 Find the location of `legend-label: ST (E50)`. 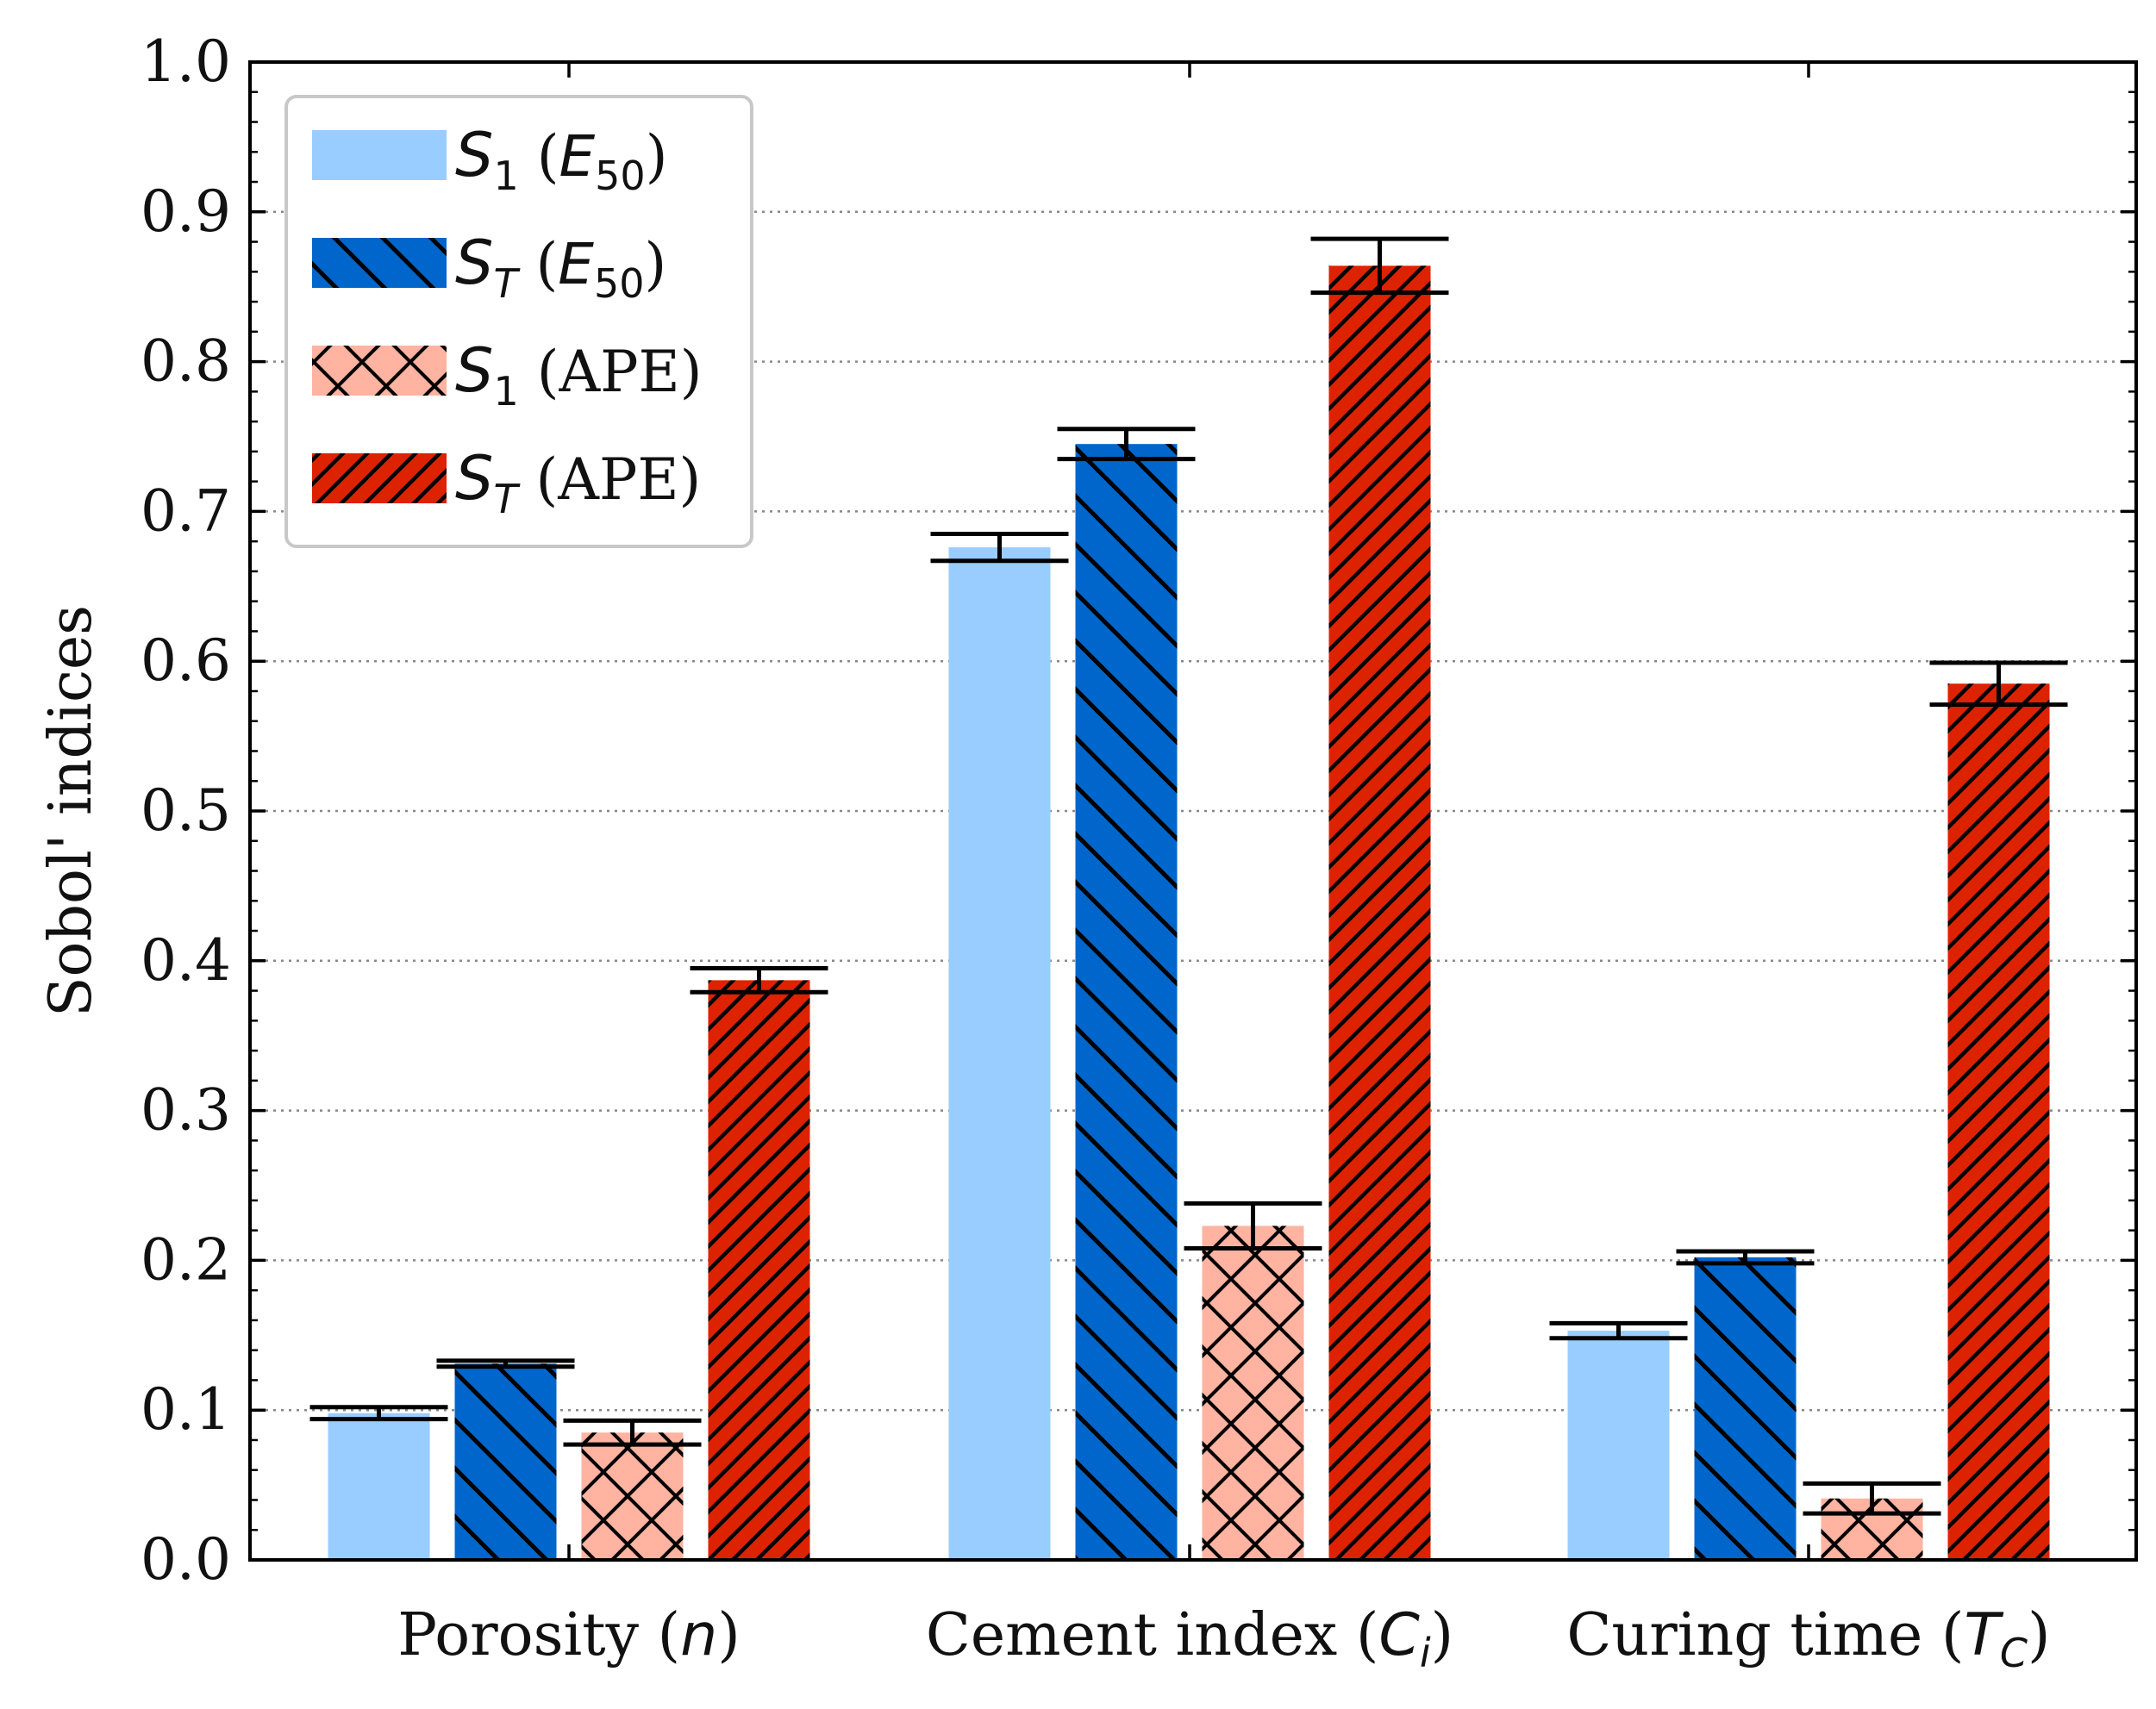

legend-label: ST (E50) is located at coordinates (560, 267).